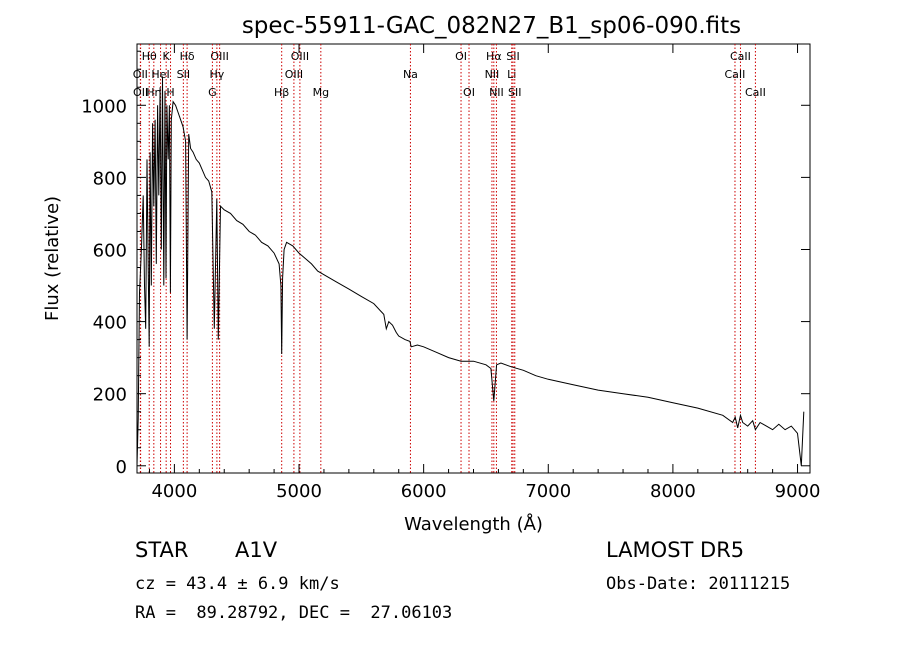  I want to click on line-marker-label-19: Hα, so click(494, 56).